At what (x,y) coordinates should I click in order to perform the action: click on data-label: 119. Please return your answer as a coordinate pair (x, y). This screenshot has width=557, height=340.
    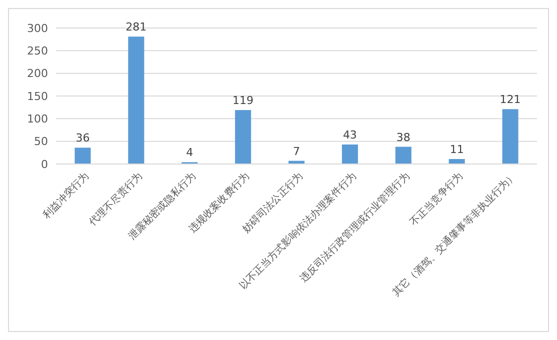
    Looking at the image, I should click on (243, 101).